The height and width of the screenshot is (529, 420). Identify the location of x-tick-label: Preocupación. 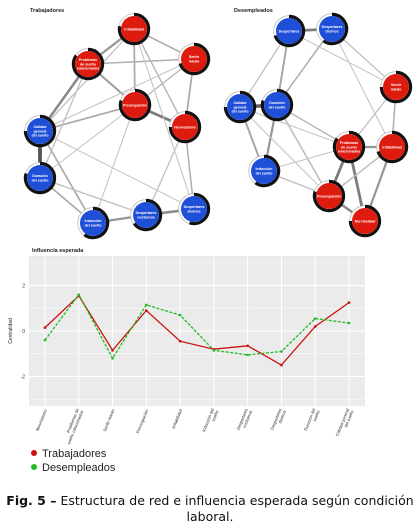
(142, 421).